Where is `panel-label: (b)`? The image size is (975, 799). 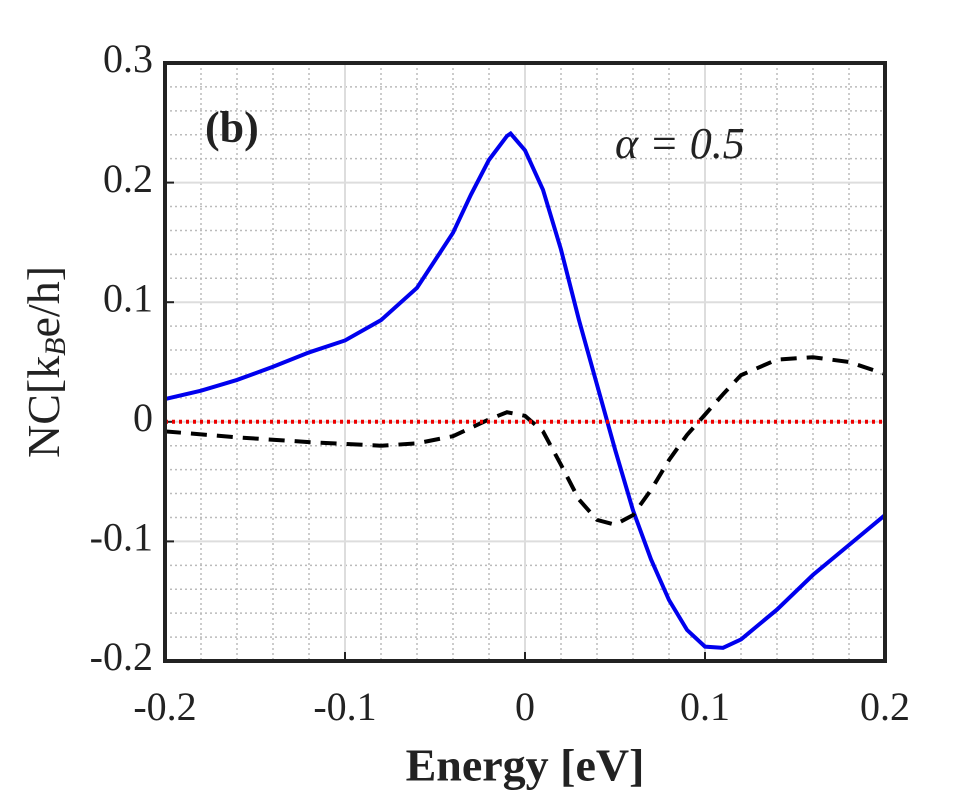
panel-label: (b) is located at coordinates (232, 127).